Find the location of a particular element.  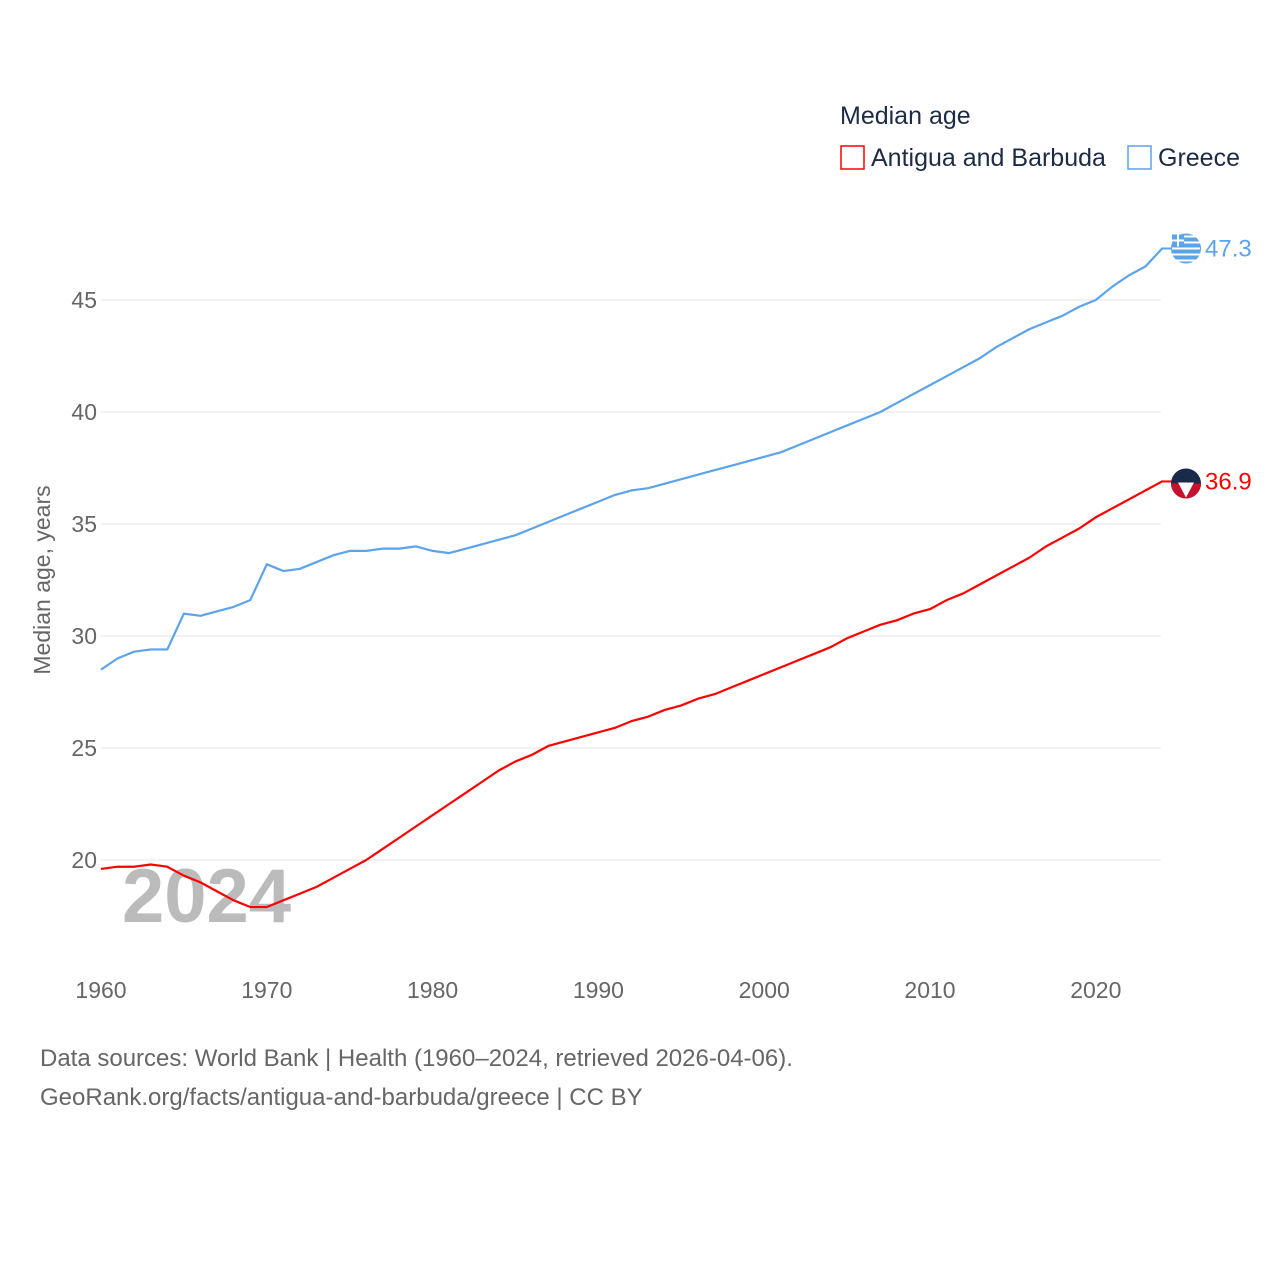

legend-item-greece: Greece is located at coordinates (1183, 158).